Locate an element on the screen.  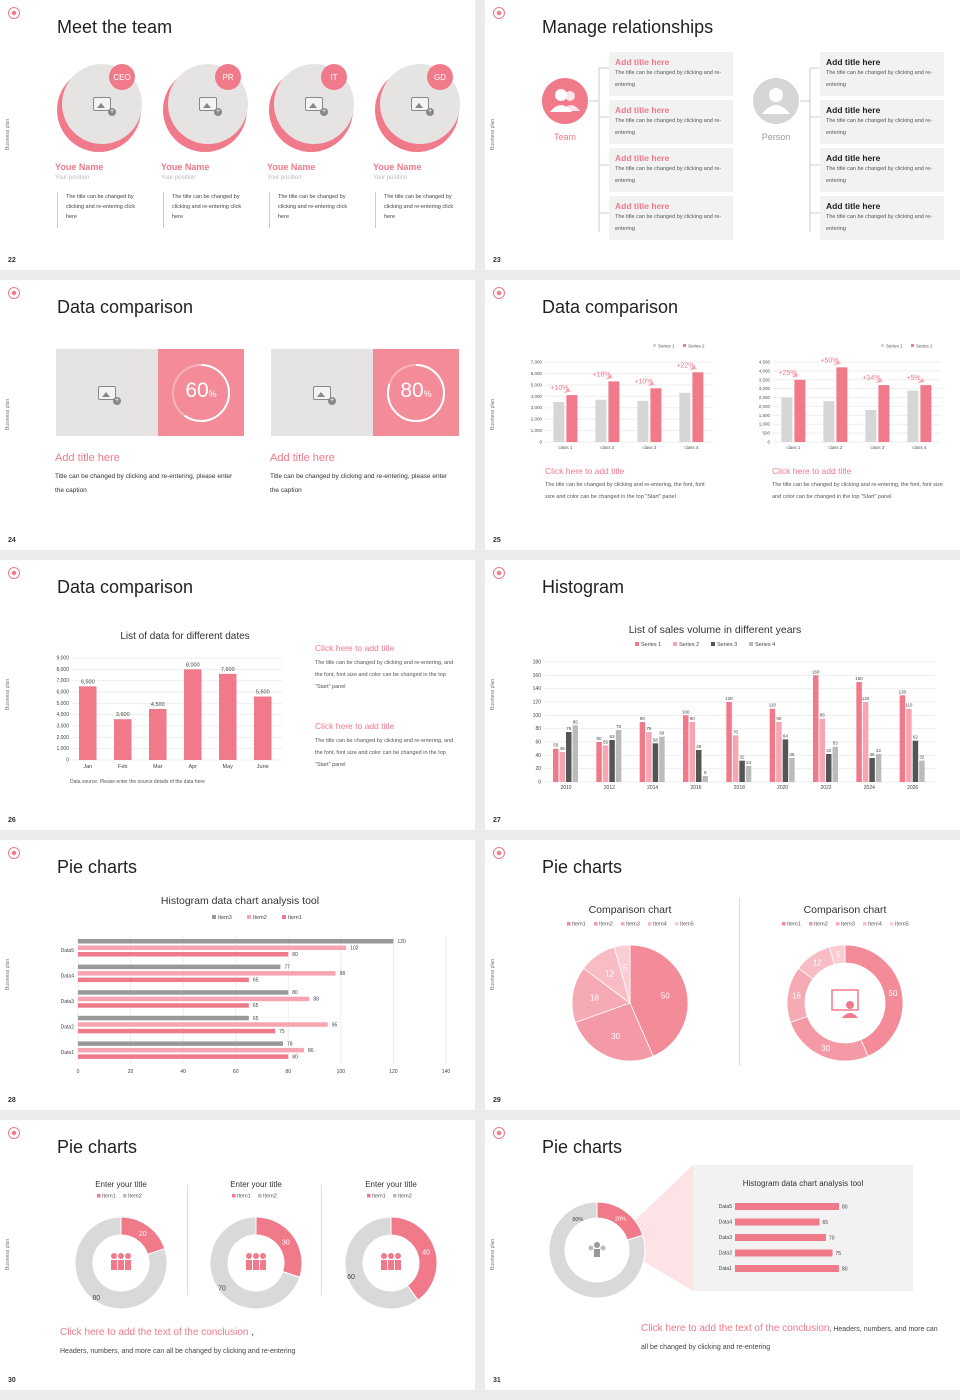
x-tick-label: 2018 is located at coordinates (739, 788).